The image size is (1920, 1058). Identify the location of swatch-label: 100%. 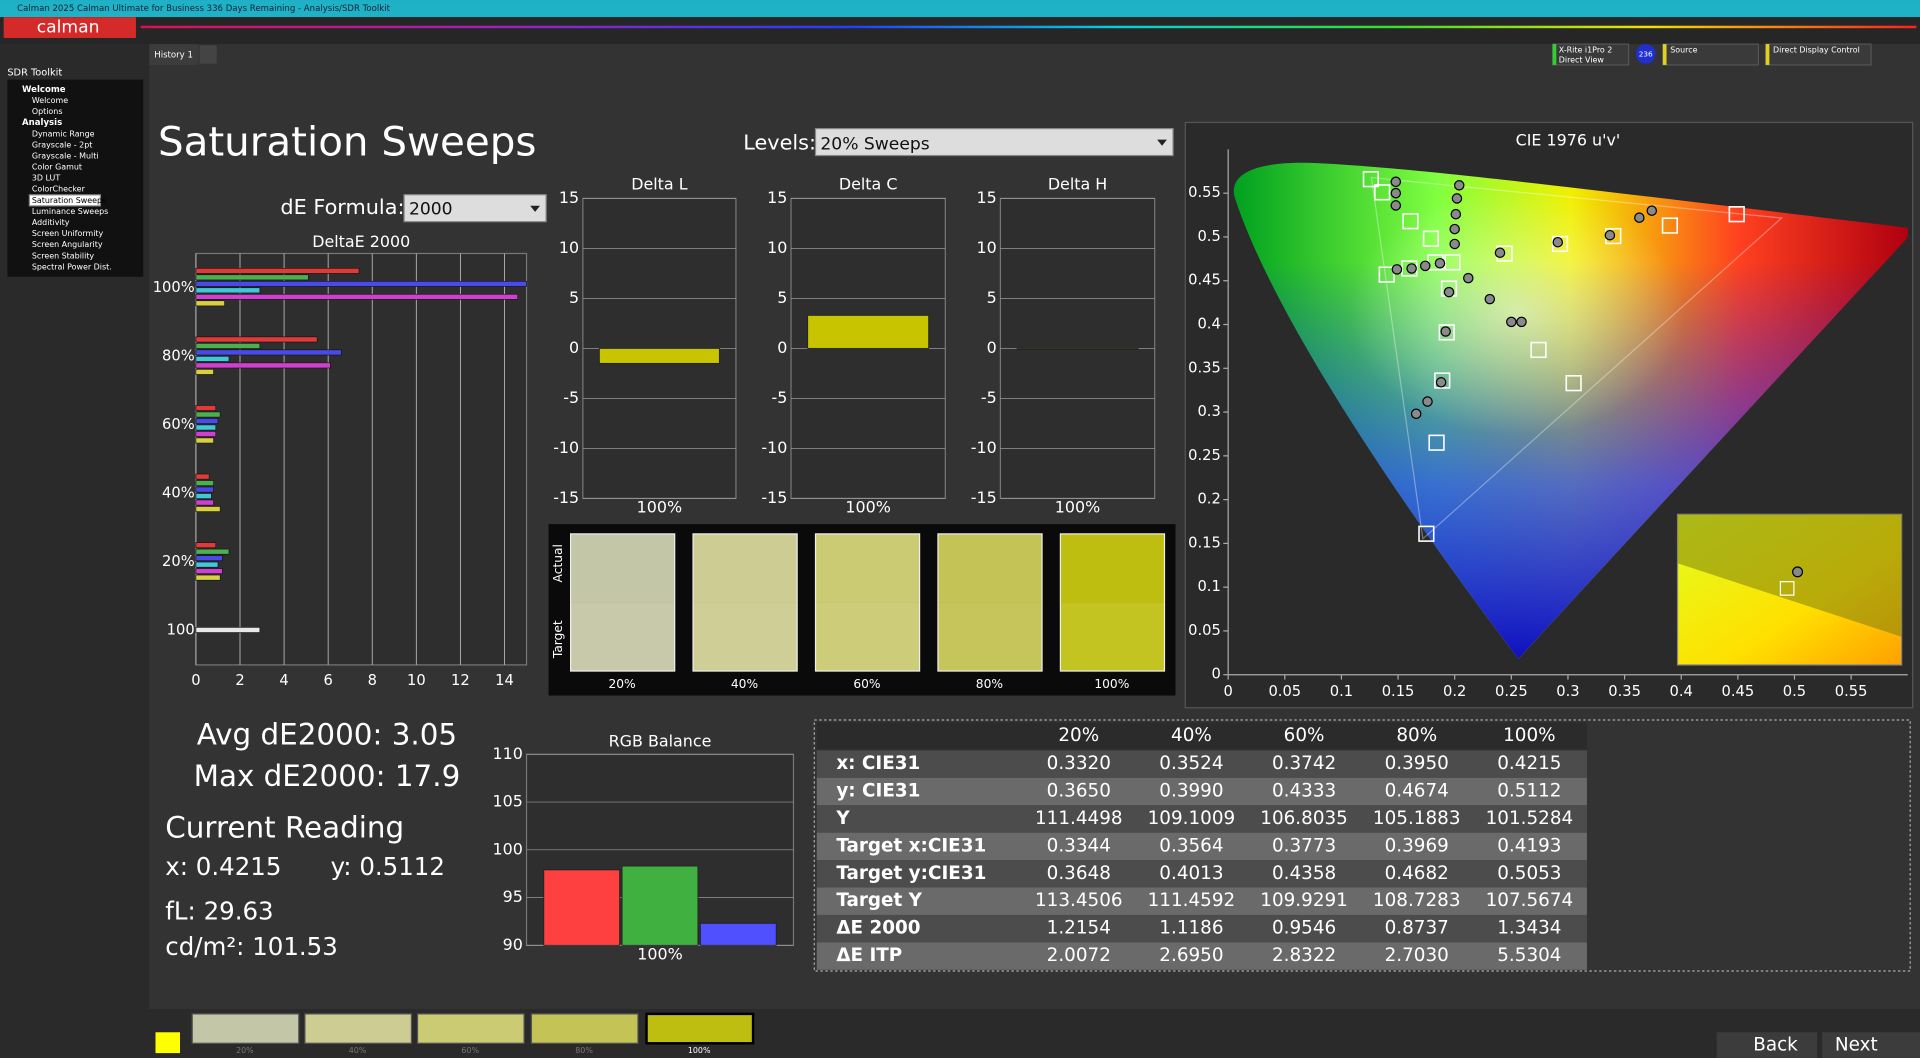
(1111, 684).